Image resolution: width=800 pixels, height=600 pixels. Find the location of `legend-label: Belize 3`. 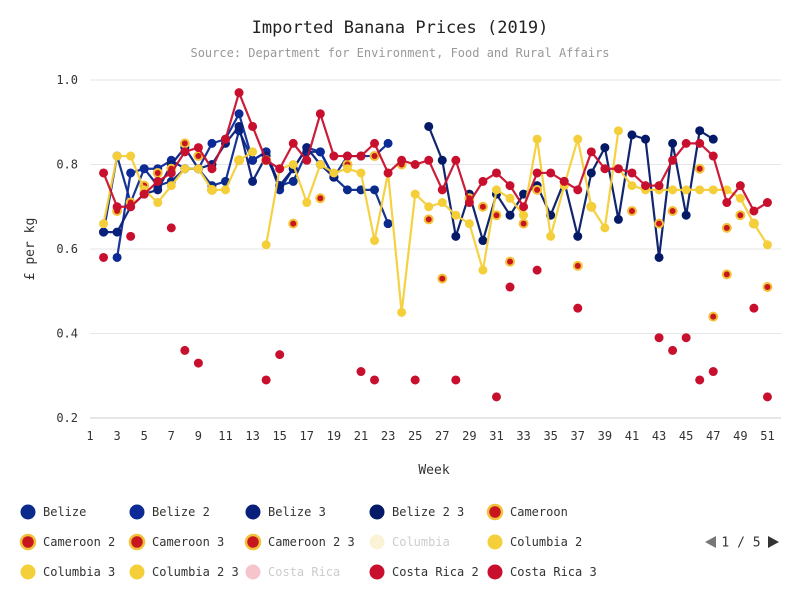

legend-label: Belize 3 is located at coordinates (297, 512).